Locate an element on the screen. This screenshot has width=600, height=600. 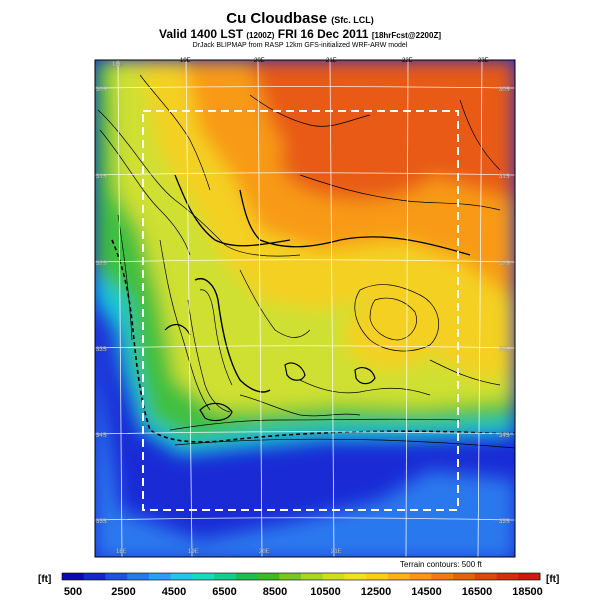
colorbar-label: 18500 is located at coordinates (527, 592).